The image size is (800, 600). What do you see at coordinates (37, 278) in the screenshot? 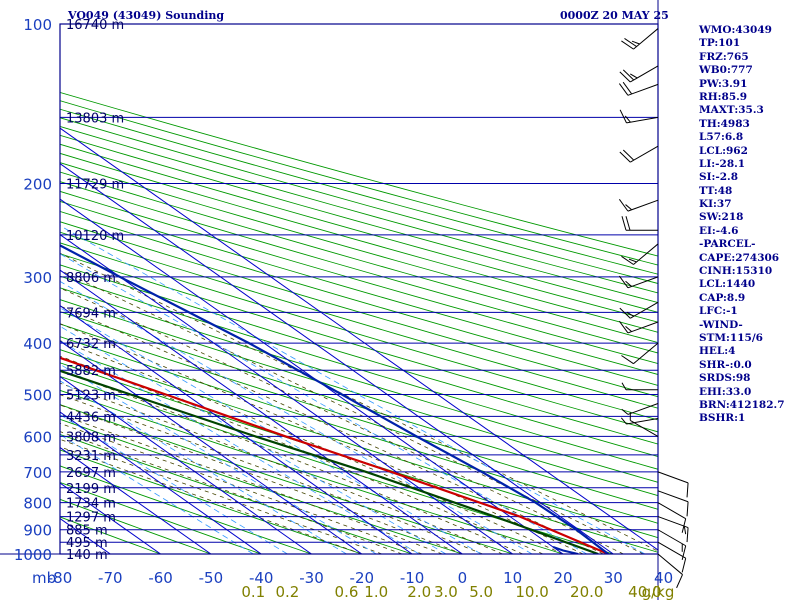
I see `pressure-label: 300` at bounding box center [37, 278].